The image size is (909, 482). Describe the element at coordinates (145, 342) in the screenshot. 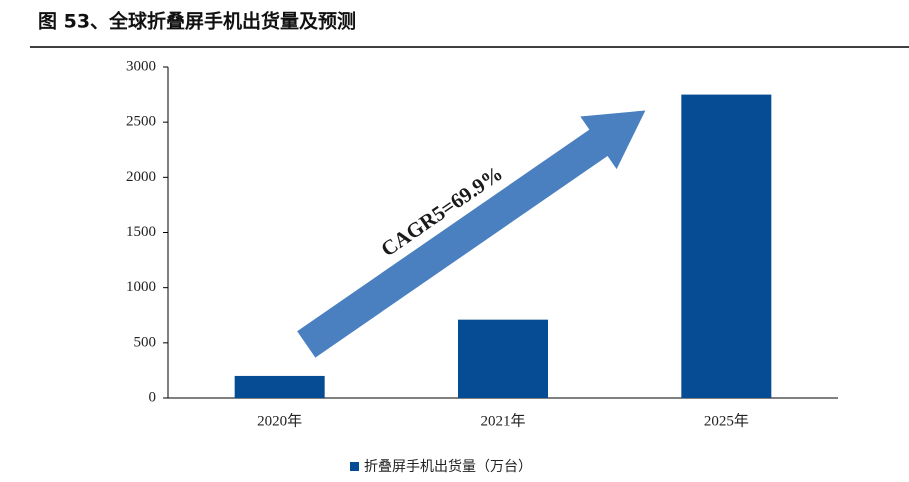

I see `y-tick-label: 500` at that location.